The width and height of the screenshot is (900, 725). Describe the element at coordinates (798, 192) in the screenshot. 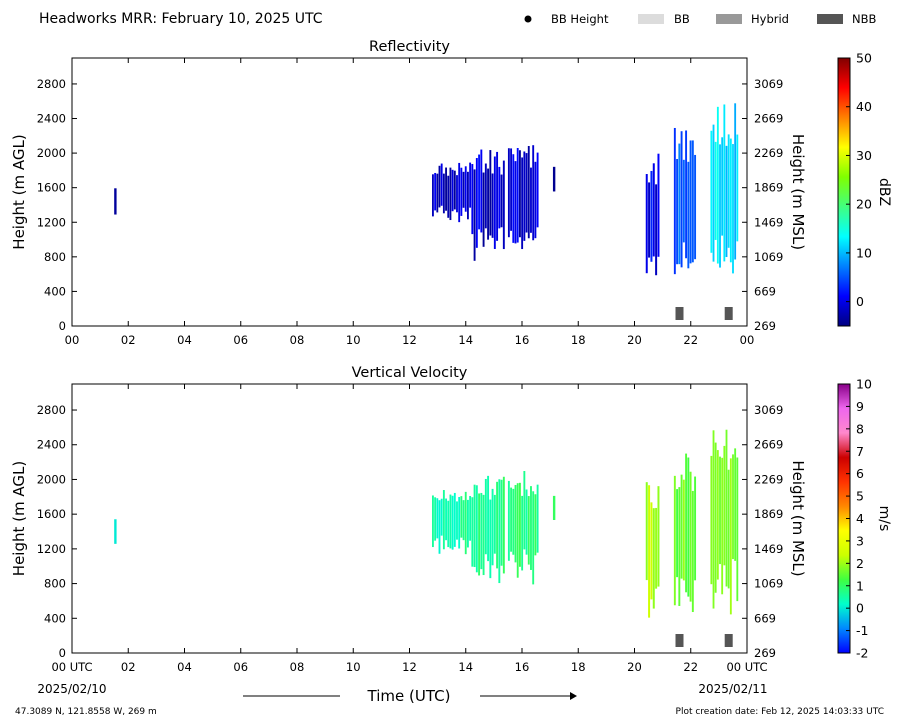

I see `y2-axis-label: Height (m MSL)` at that location.